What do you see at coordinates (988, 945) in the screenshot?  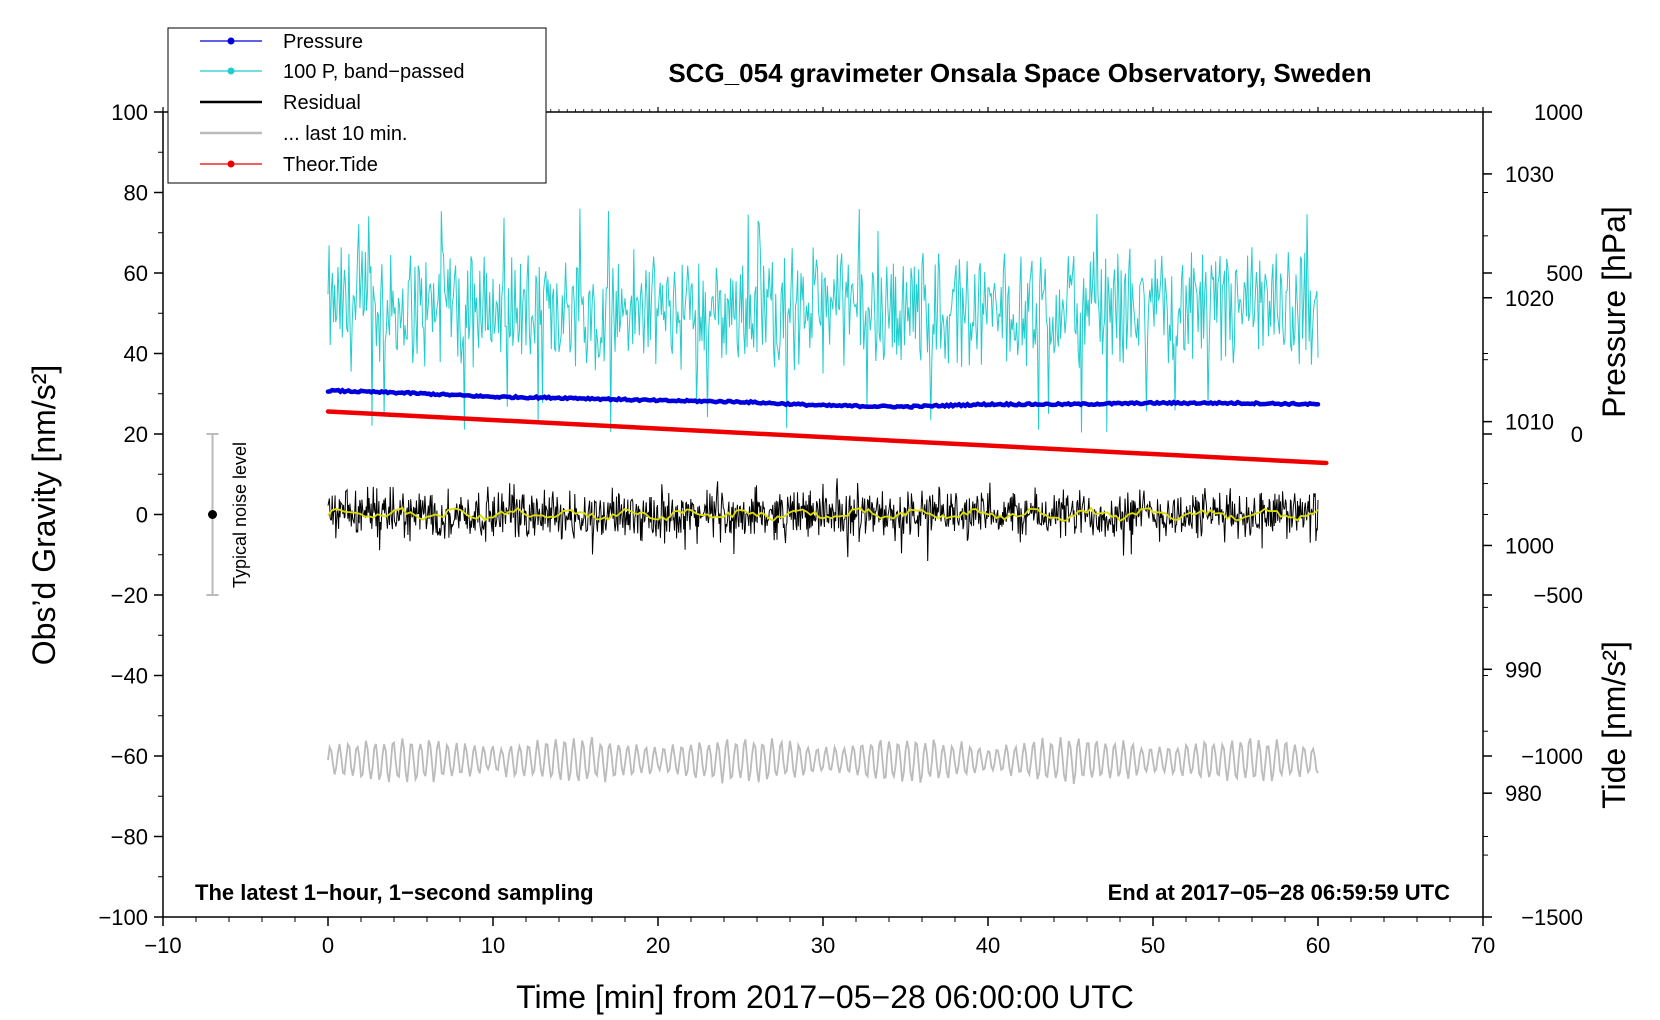 I see `x-tick-label: 40` at bounding box center [988, 945].